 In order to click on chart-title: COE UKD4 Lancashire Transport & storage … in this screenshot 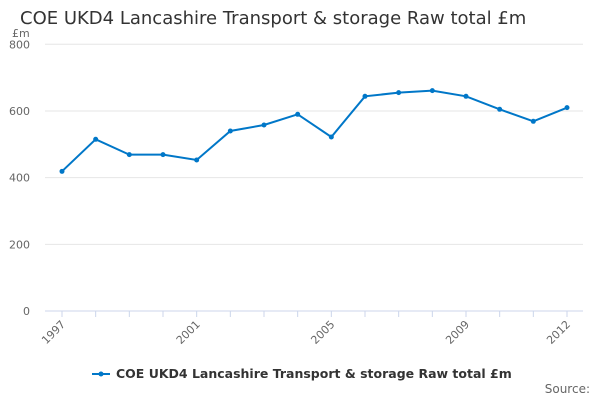, I will do `click(273, 18)`.